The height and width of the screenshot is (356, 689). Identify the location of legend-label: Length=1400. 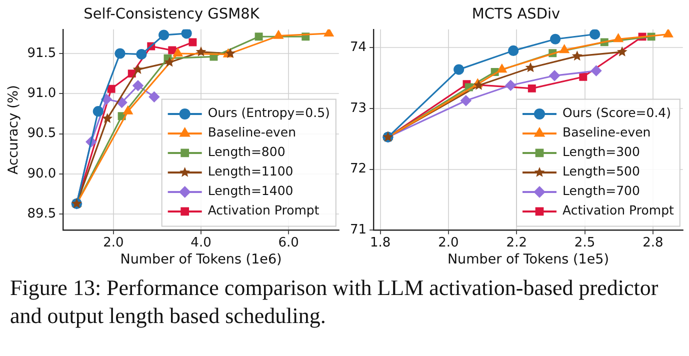
(251, 190).